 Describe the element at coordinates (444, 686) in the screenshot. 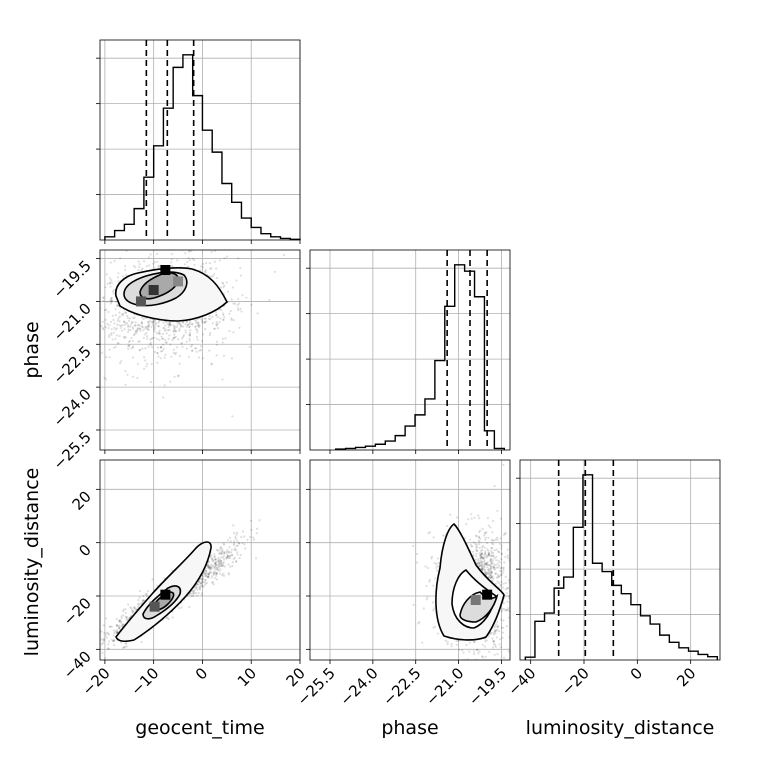

I see `hist2d-phase-vs-luminosity-distance-xticklabel-3: −21.0` at that location.